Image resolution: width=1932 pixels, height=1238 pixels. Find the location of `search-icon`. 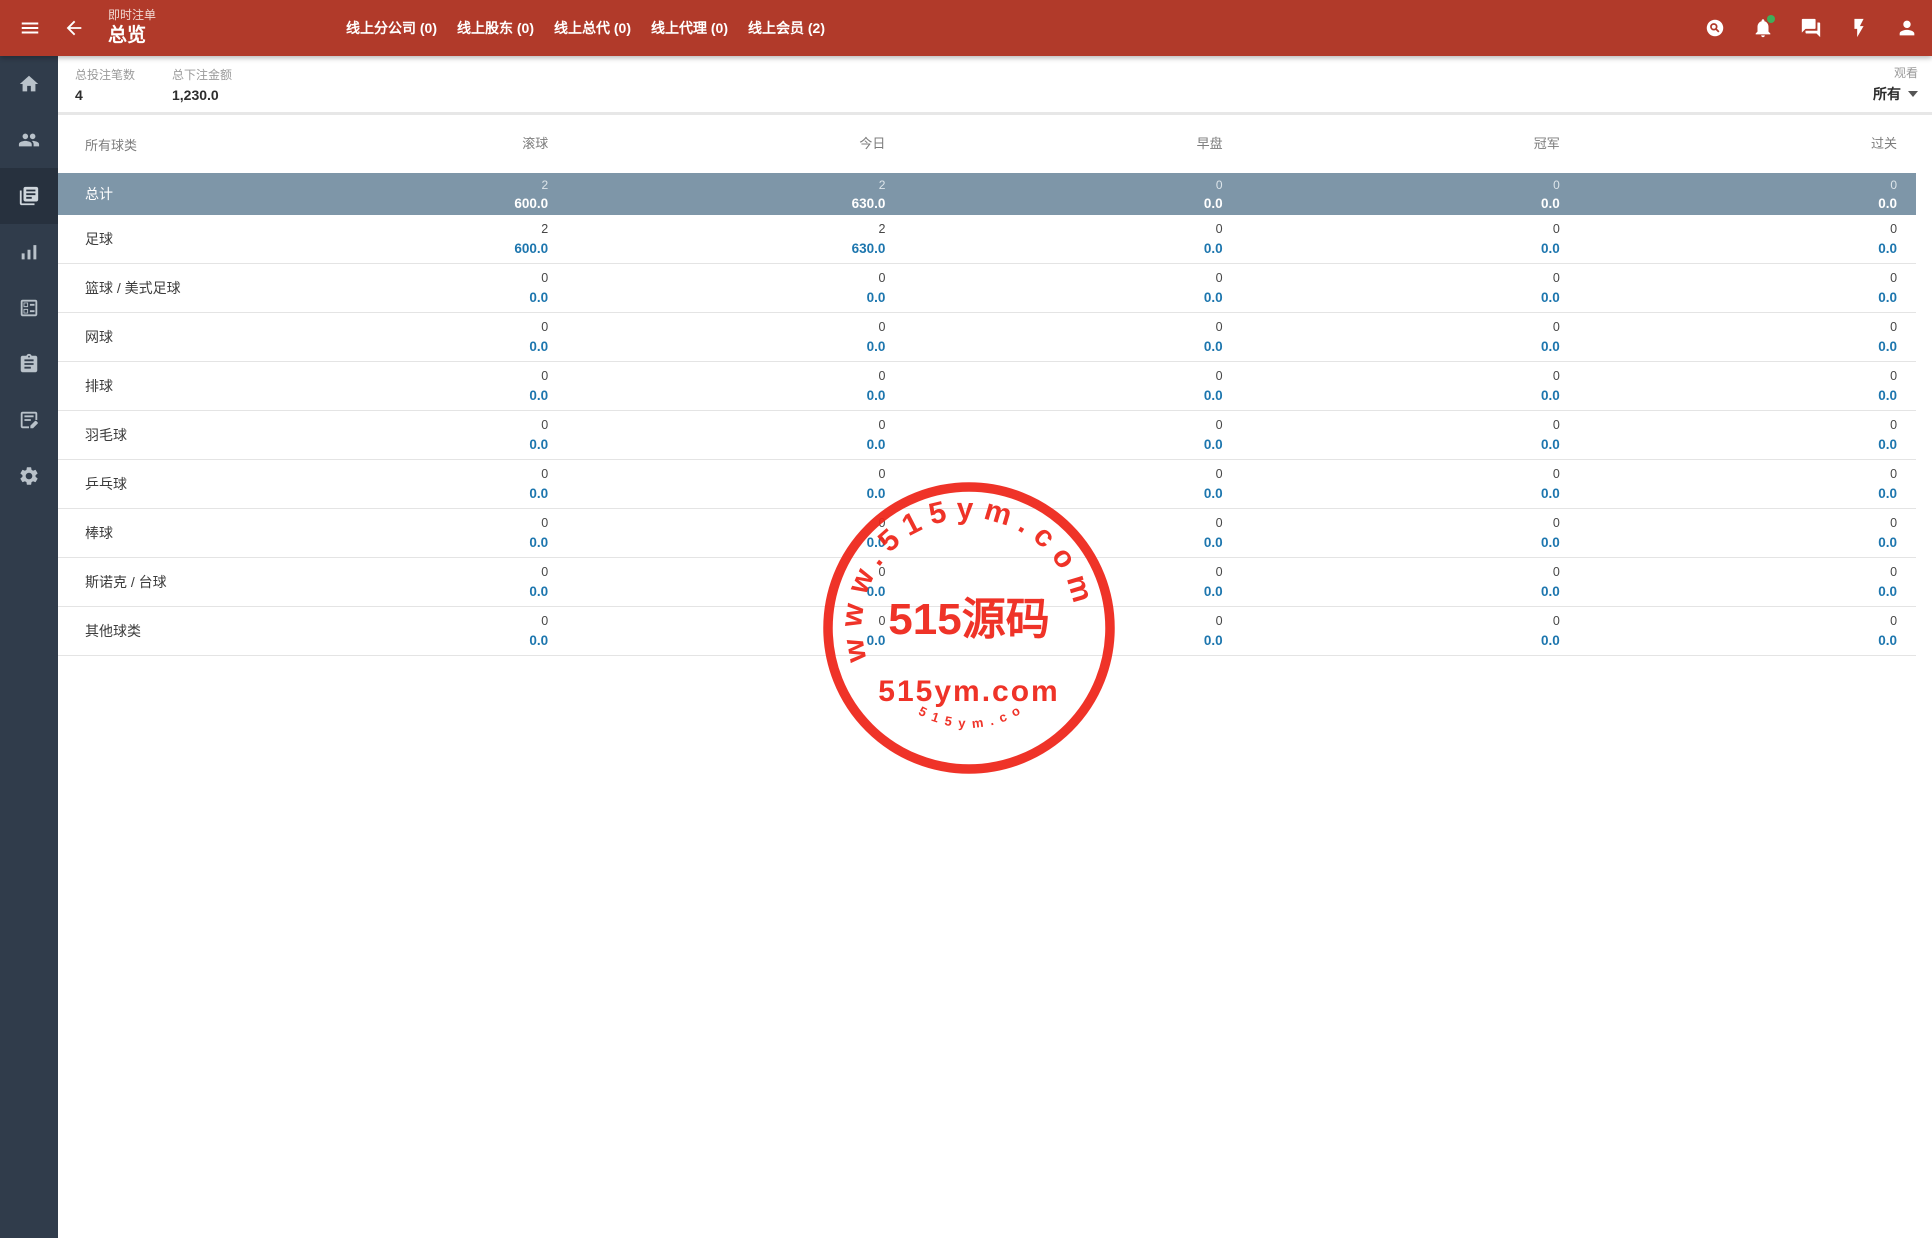

search-icon is located at coordinates (1715, 28).